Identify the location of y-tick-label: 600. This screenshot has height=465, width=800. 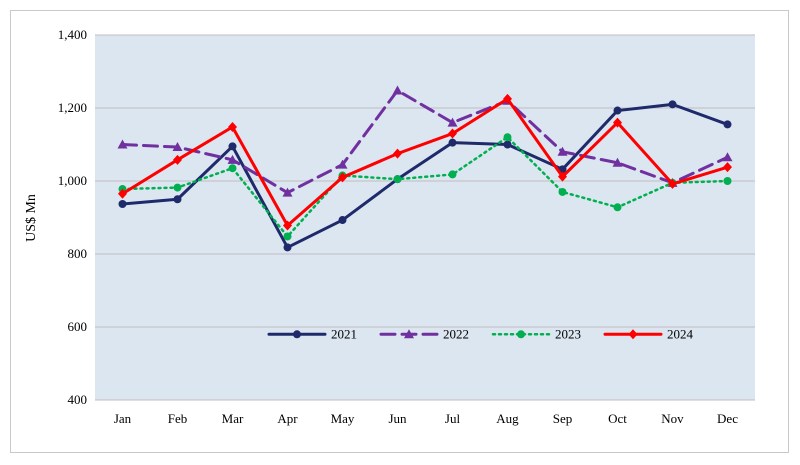
(78, 326).